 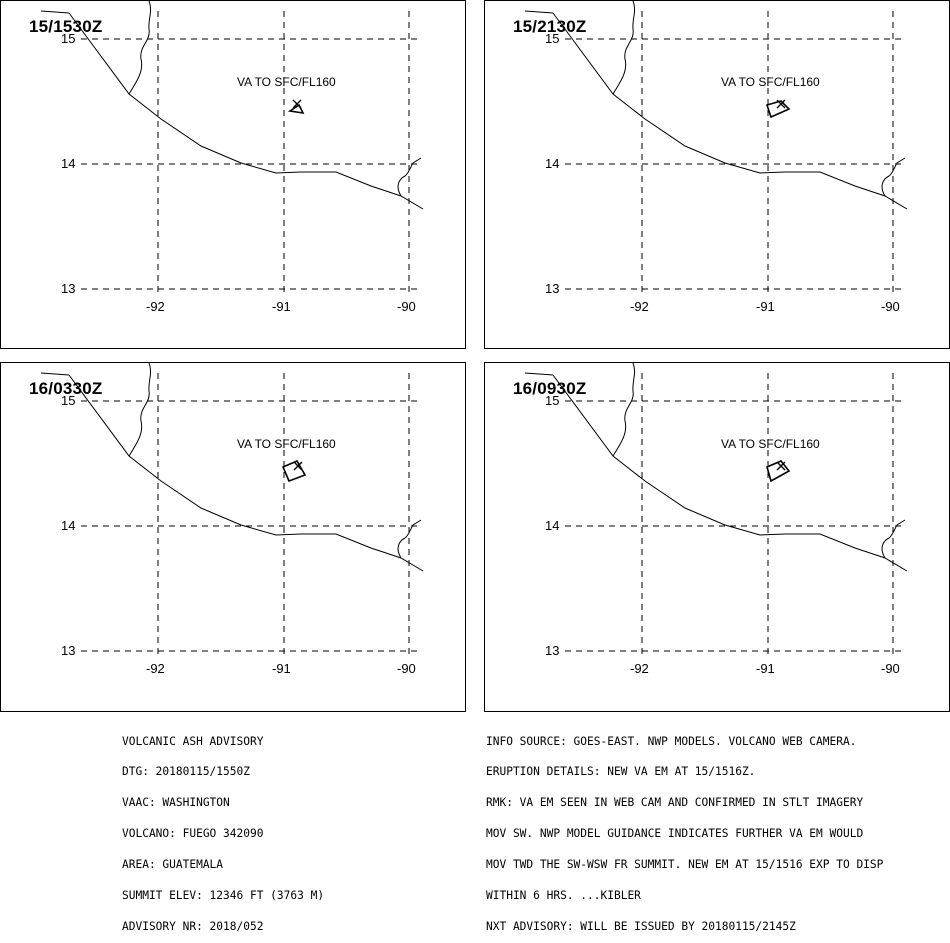 What do you see at coordinates (173, 865) in the screenshot?
I see `advisory-line: AREA: GUATEMALA` at bounding box center [173, 865].